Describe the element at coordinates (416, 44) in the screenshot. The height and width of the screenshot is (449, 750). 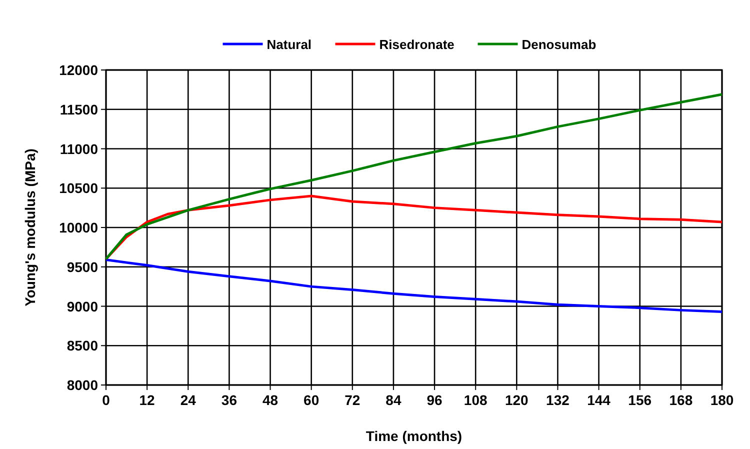
I see `legend-label: Risedronate` at that location.